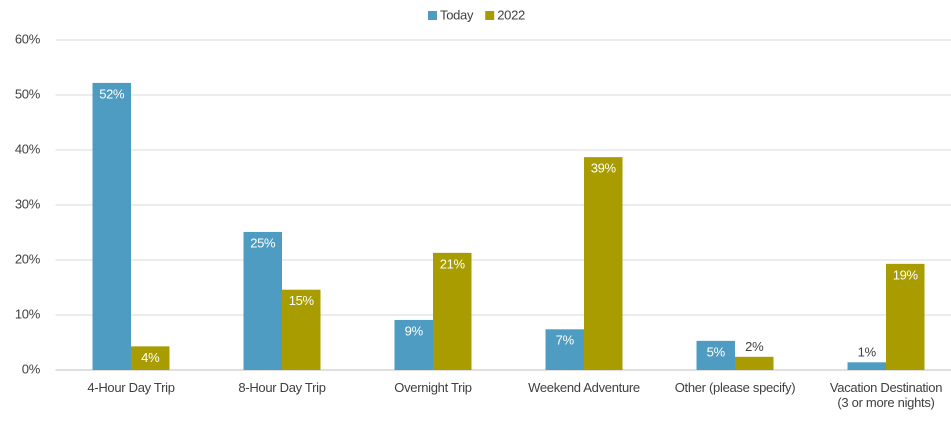 The width and height of the screenshot is (951, 424). Describe the element at coordinates (131, 387) in the screenshot. I see `x-tick-label: 4-Hour Day Trip` at that location.